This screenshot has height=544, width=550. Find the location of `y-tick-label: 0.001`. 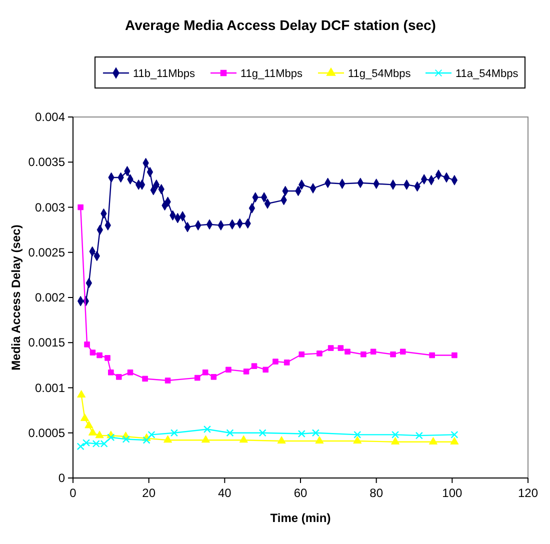

y-tick-label: 0.001 is located at coordinates (50, 387).